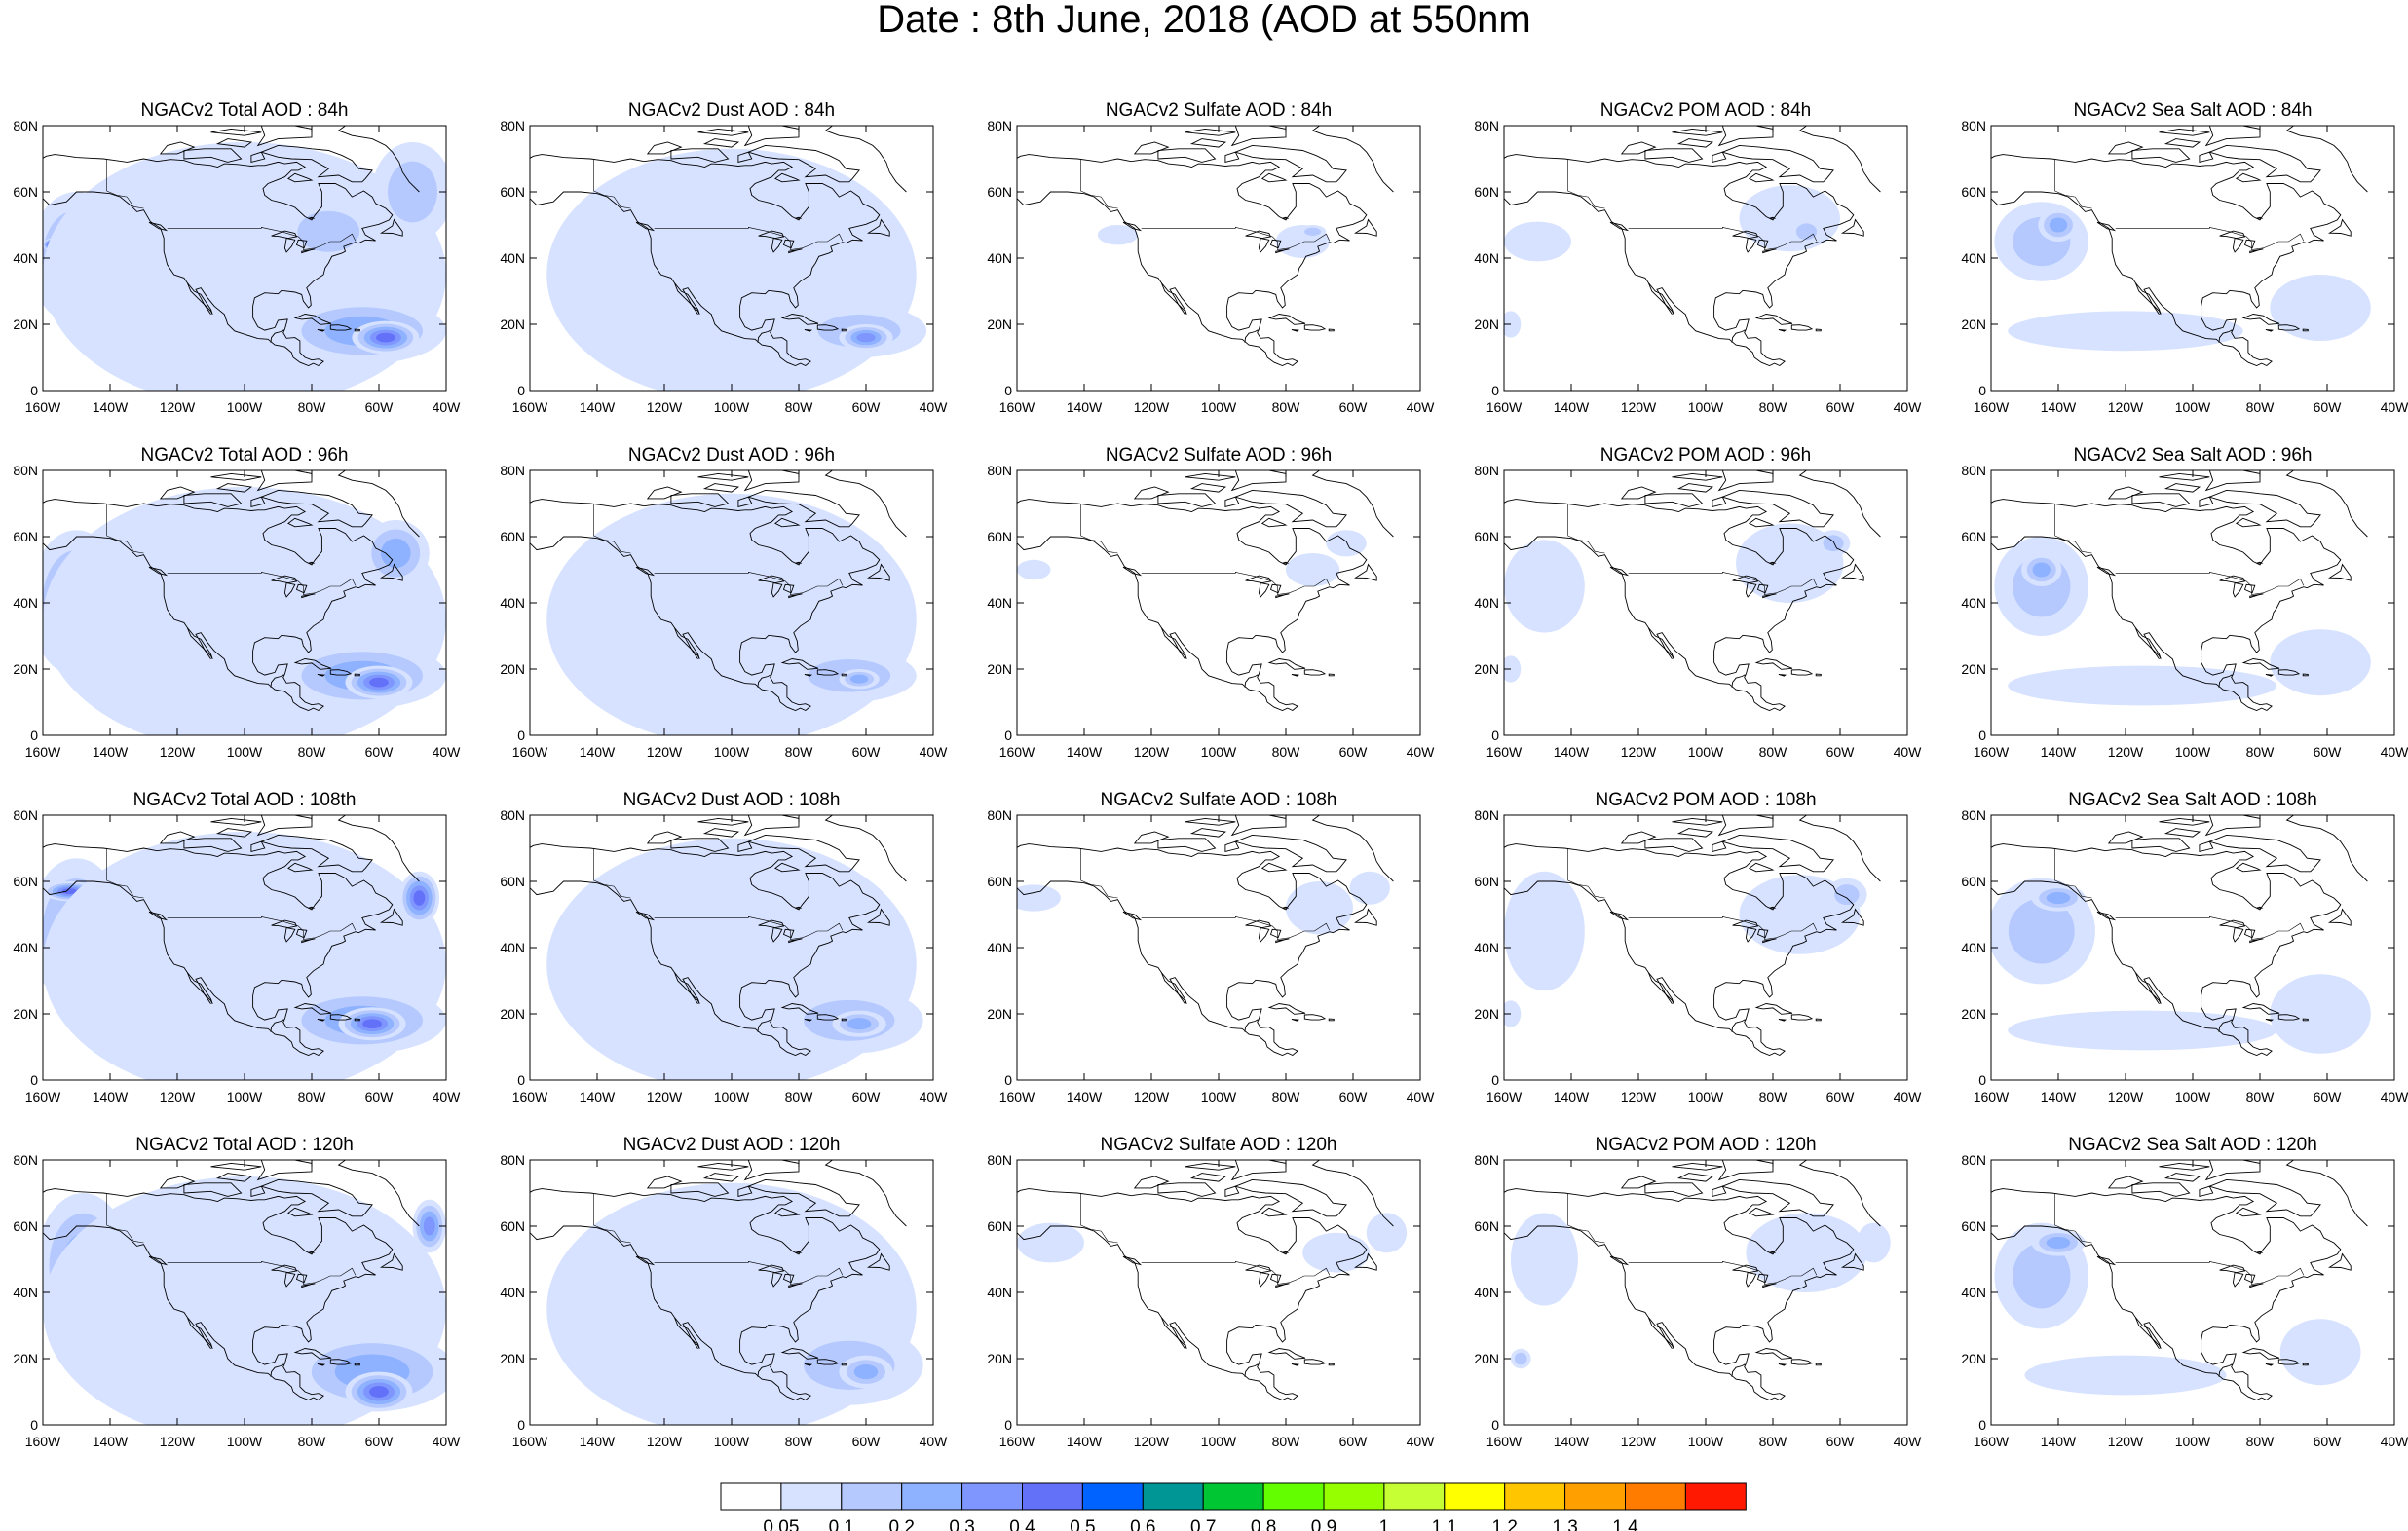  What do you see at coordinates (1173, 1496) in the screenshot?
I see `colorbar-swatch` at bounding box center [1173, 1496].